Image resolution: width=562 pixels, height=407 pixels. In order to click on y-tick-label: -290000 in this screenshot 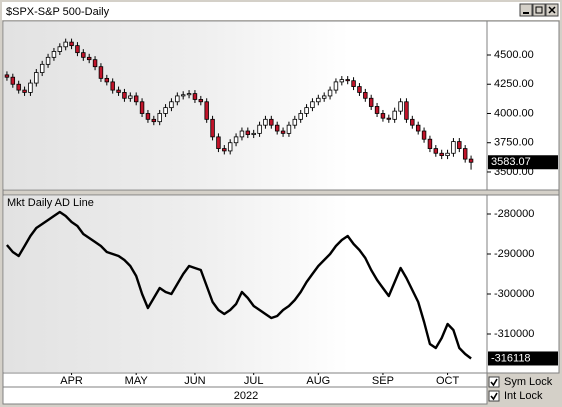, I will do `click(514, 254)`.